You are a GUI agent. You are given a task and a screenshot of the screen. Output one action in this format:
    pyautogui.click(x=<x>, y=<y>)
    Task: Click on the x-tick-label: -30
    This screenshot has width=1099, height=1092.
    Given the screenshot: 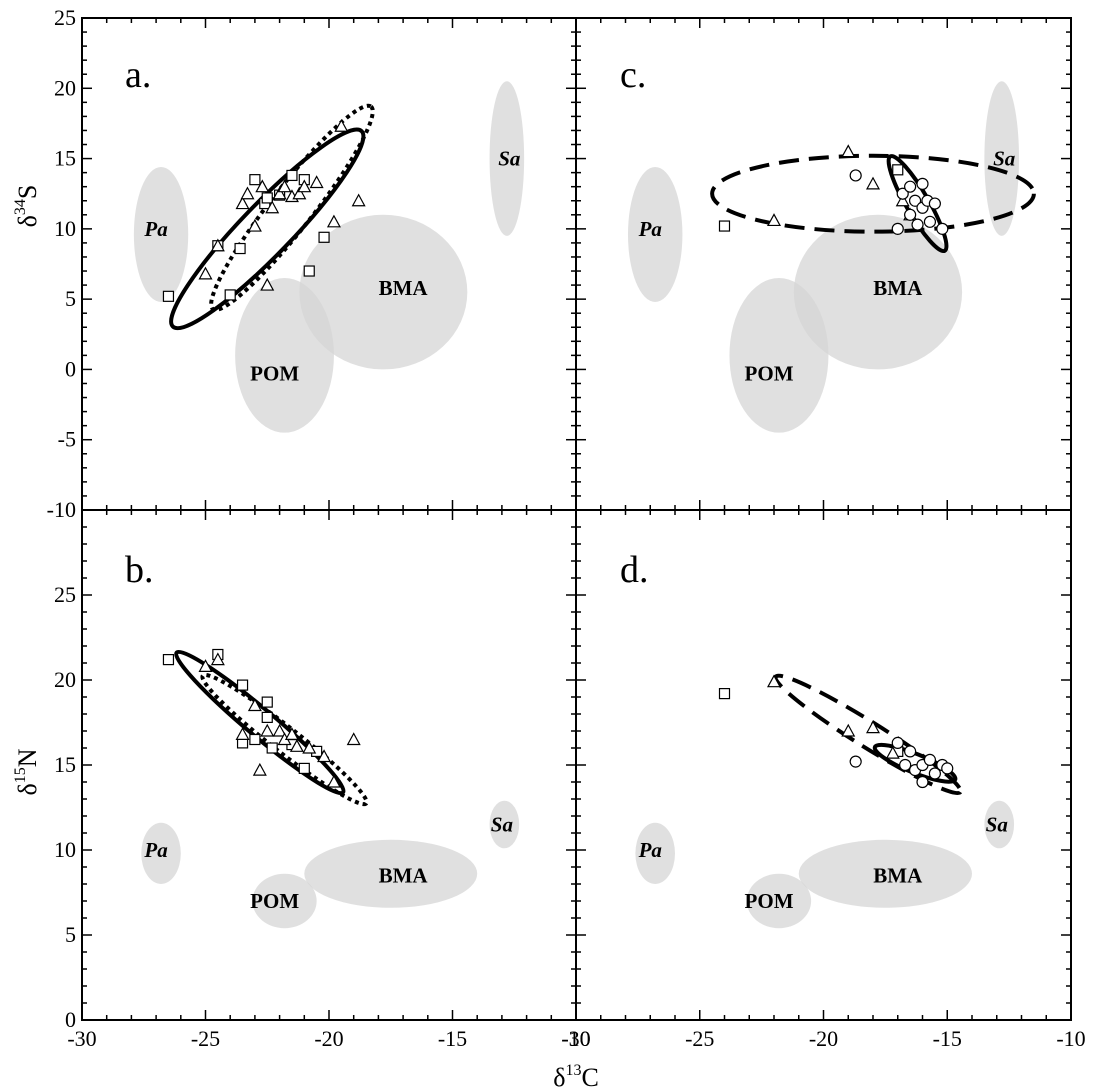 What is the action you would take?
    pyautogui.click(x=81, y=1038)
    